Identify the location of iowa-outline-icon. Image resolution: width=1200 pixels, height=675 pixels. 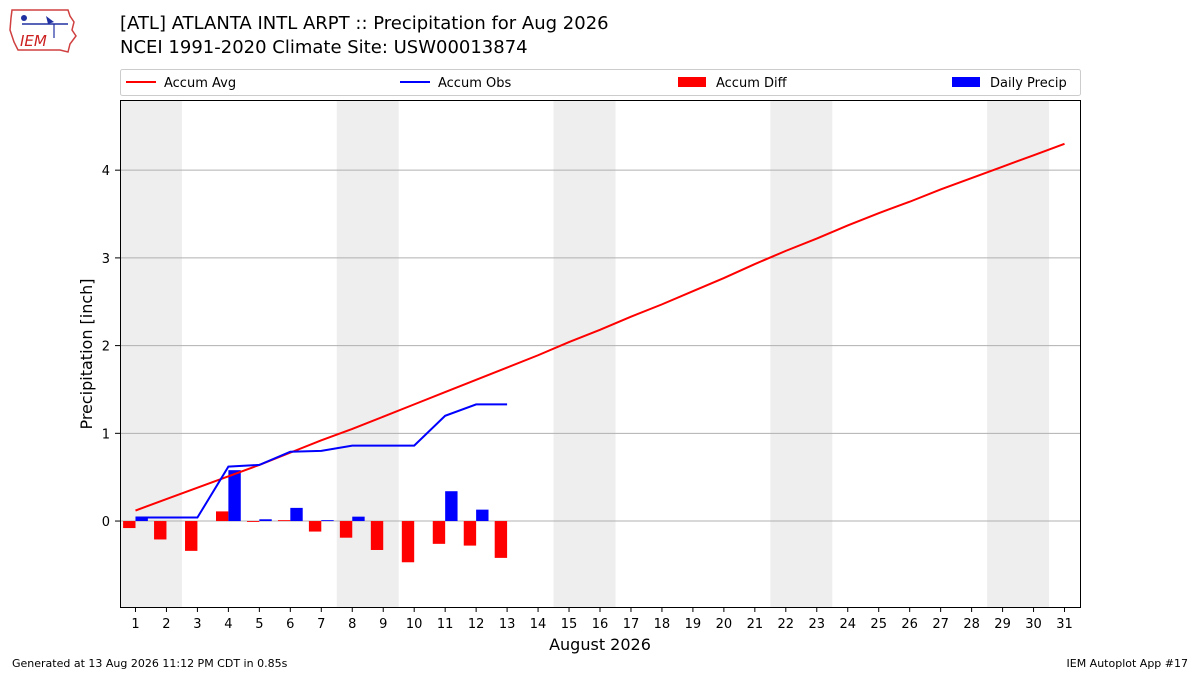
(43, 31).